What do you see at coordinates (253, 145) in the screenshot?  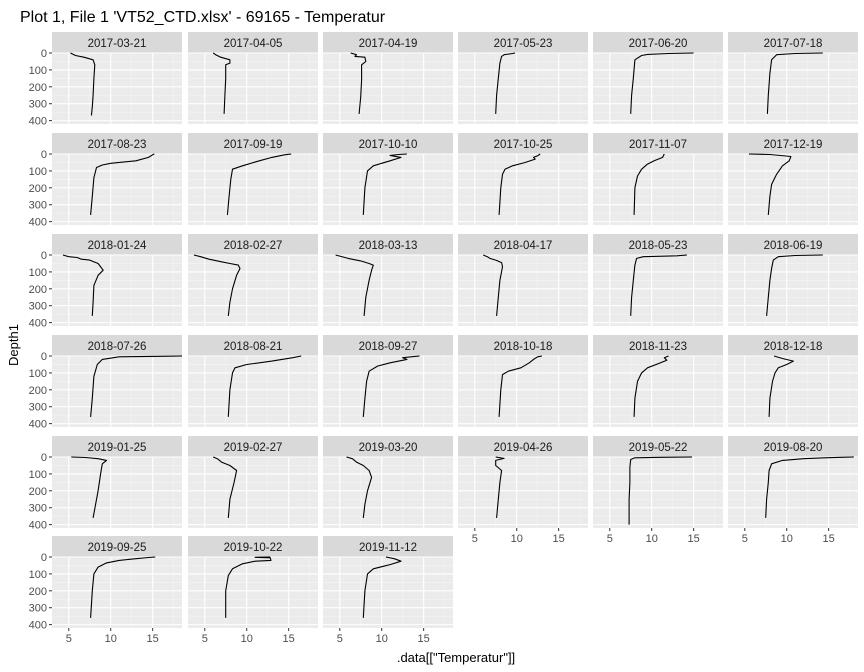 I see `facet-strip-label: 2017-09-19` at bounding box center [253, 145].